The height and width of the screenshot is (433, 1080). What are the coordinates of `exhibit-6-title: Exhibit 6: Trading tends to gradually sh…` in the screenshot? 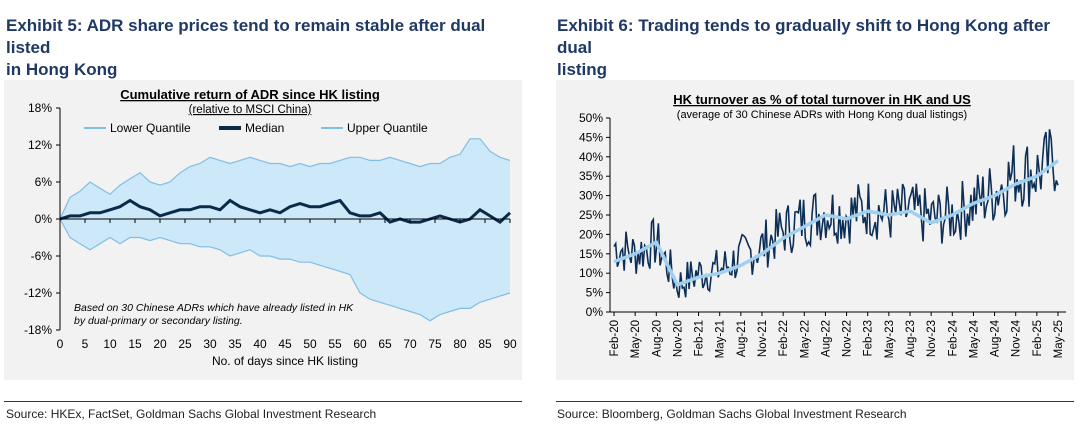 It's located at (812, 48).